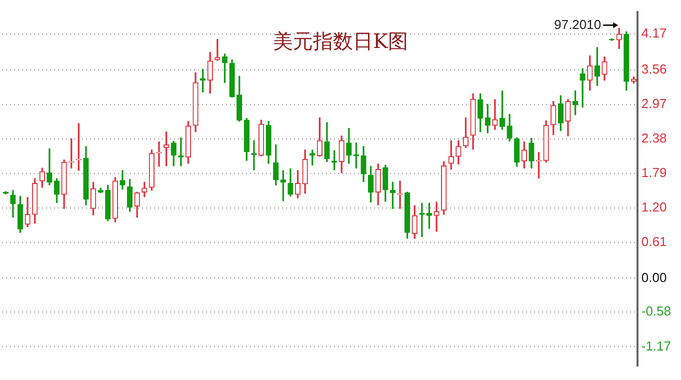 The width and height of the screenshot is (681, 380). I want to click on y-tick-label: 0.00, so click(654, 277).